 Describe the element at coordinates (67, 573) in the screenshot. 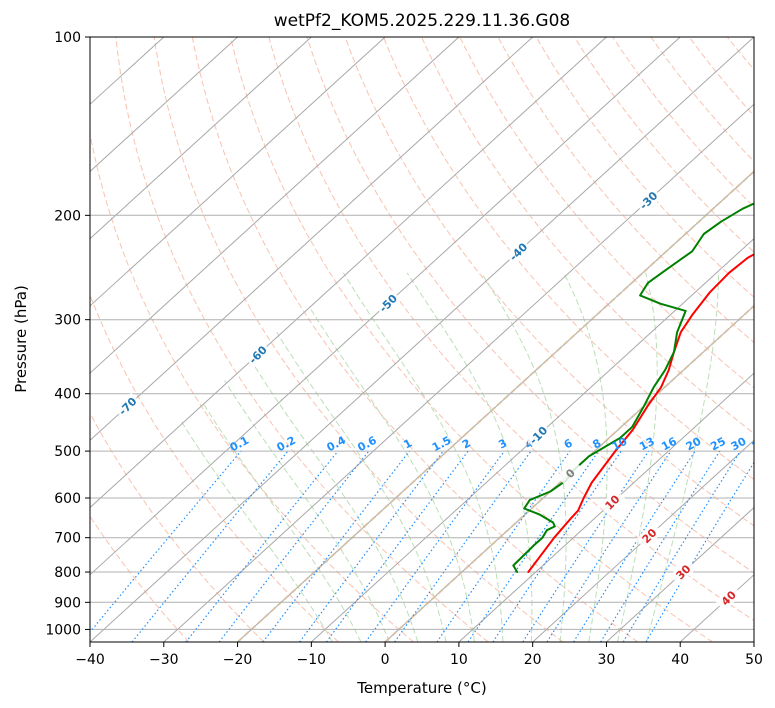

I see `y-tick-label: 800` at that location.